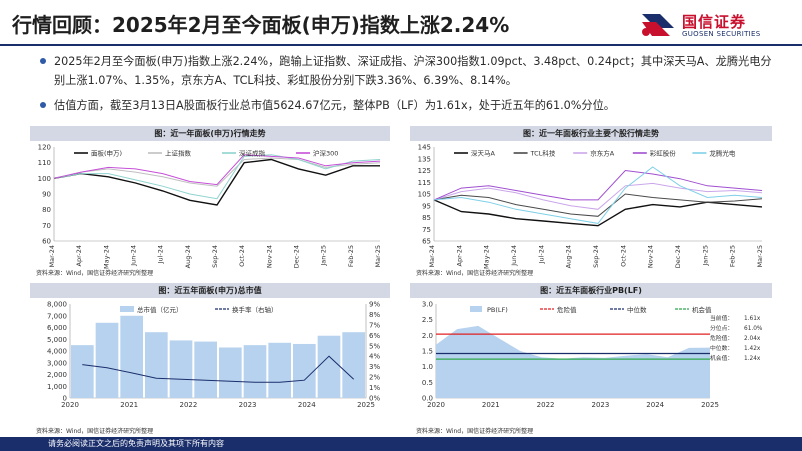  What do you see at coordinates (663, 153) in the screenshot?
I see `legend-label: 彩虹股份` at bounding box center [663, 153].